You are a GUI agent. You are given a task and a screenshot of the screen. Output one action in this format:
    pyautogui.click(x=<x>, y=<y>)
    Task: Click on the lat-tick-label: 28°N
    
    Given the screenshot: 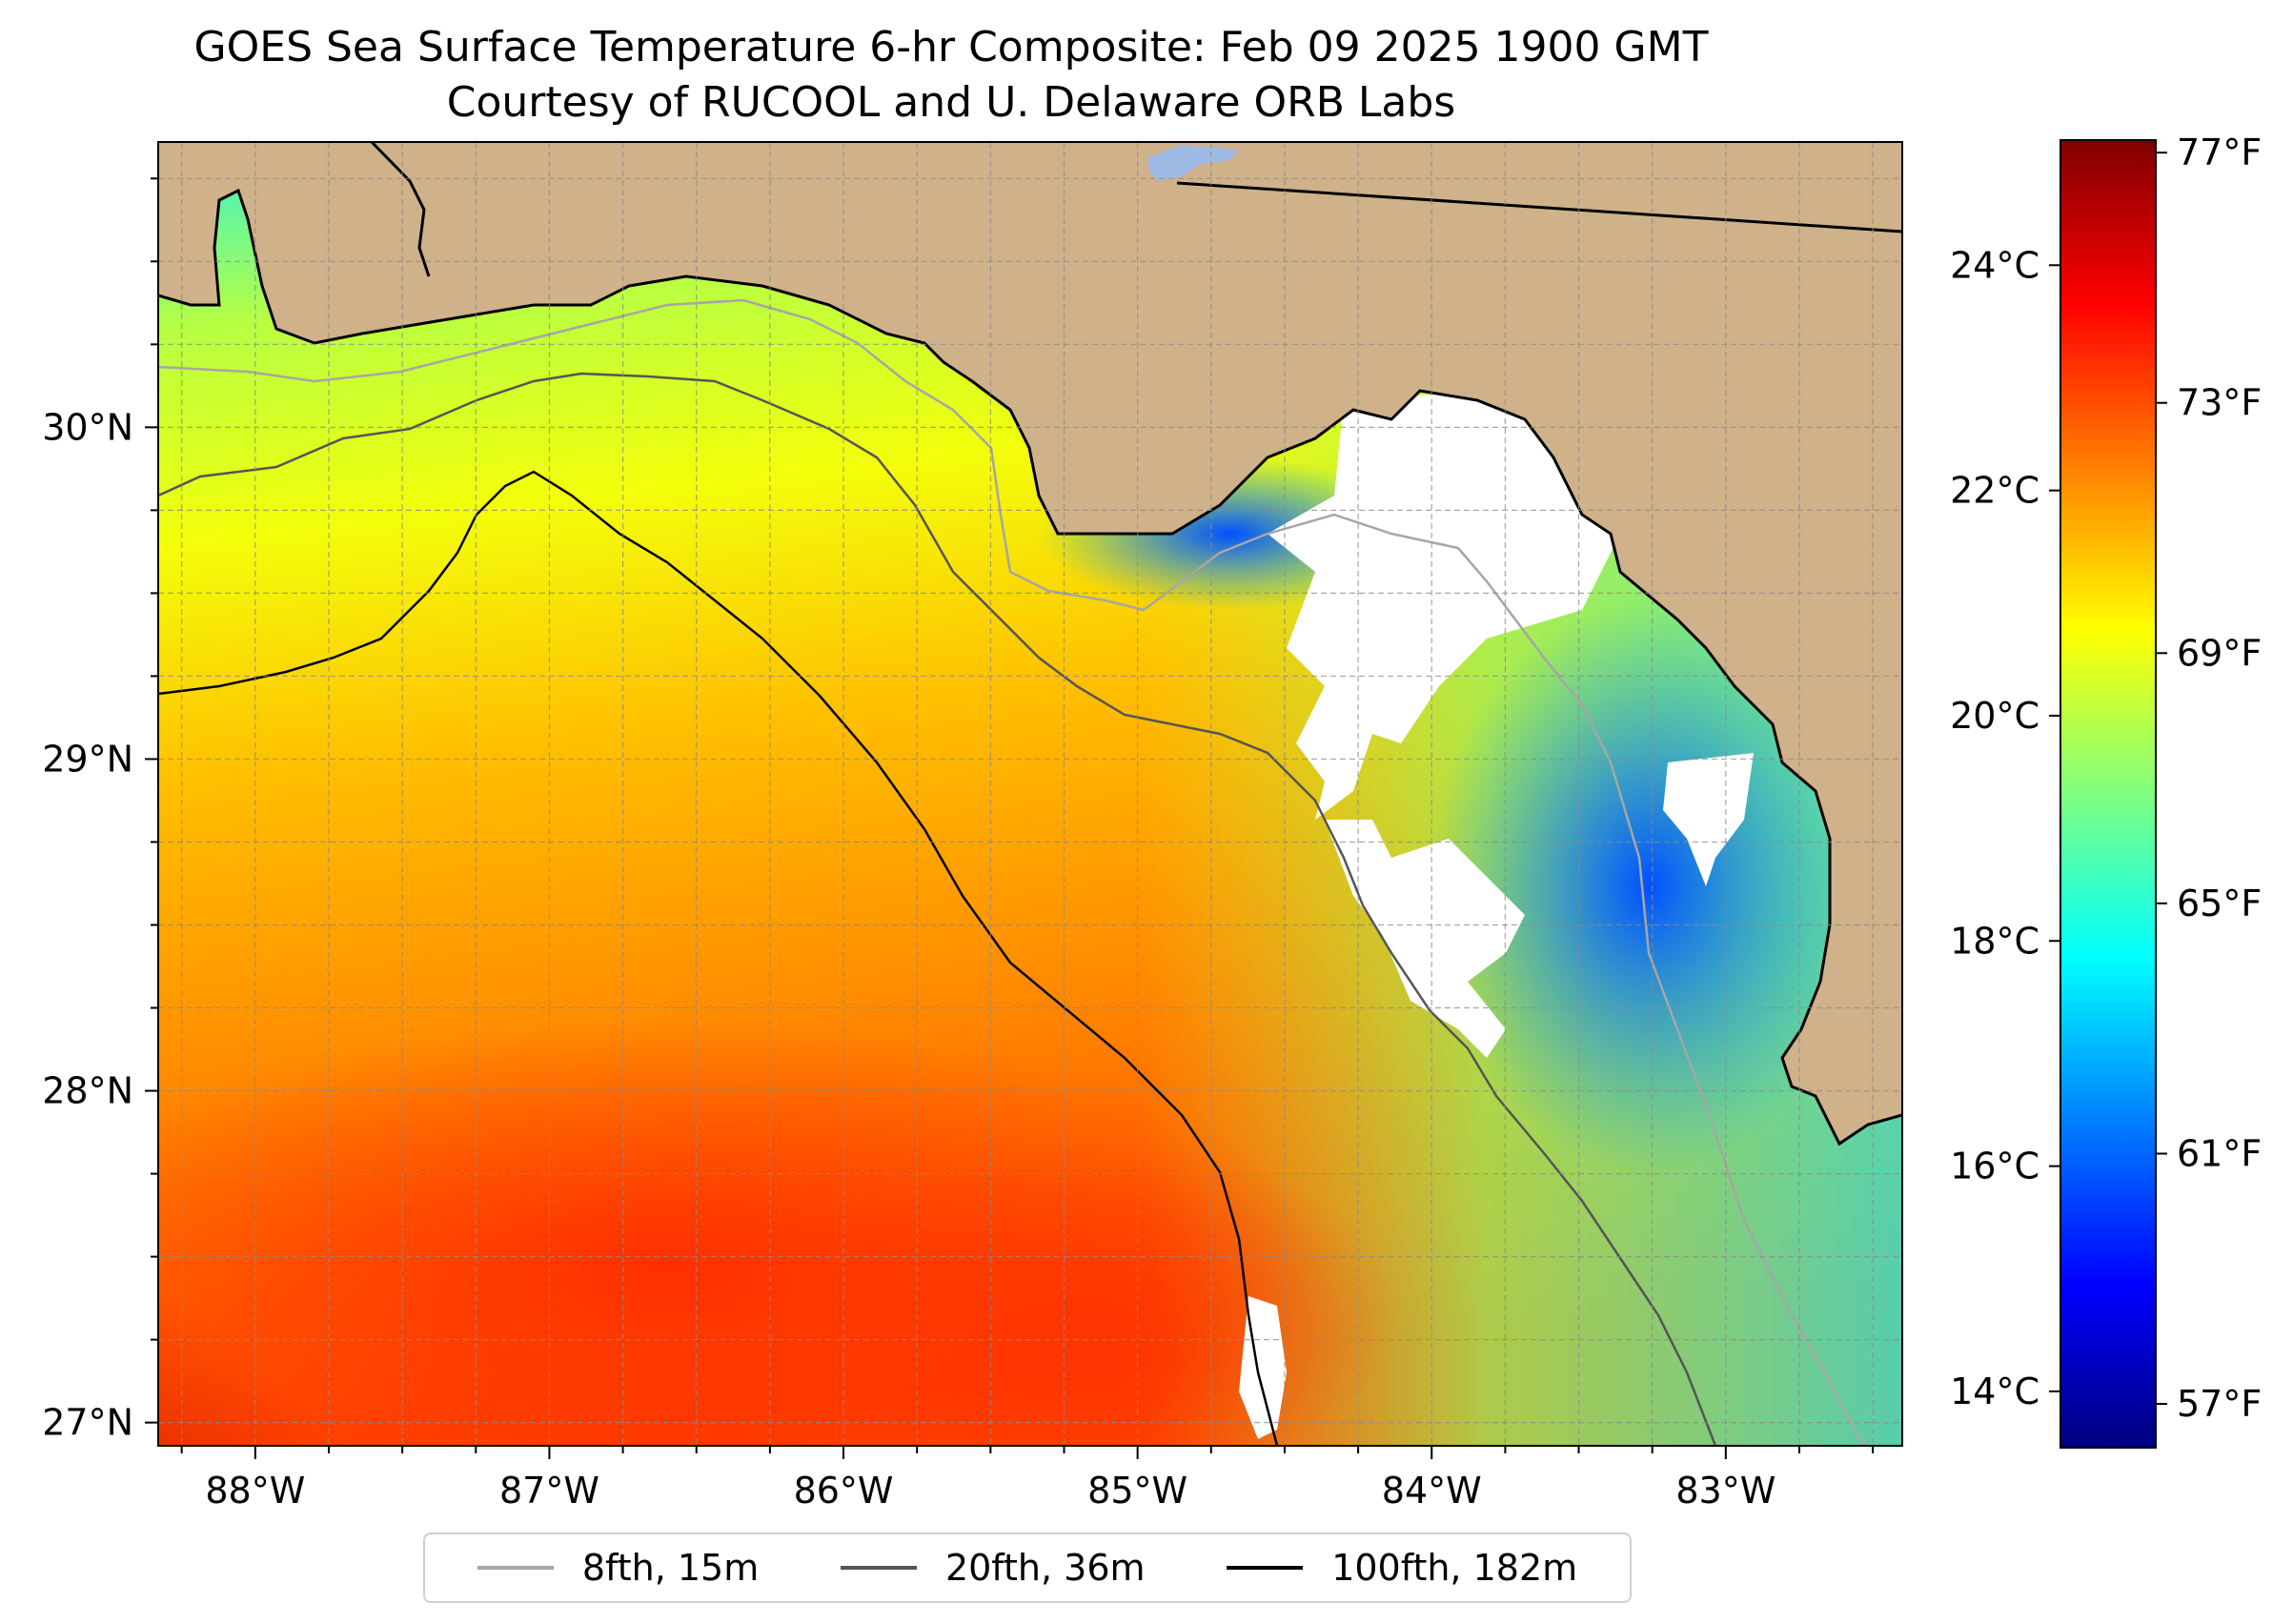 What is the action you would take?
    pyautogui.click(x=88, y=1091)
    